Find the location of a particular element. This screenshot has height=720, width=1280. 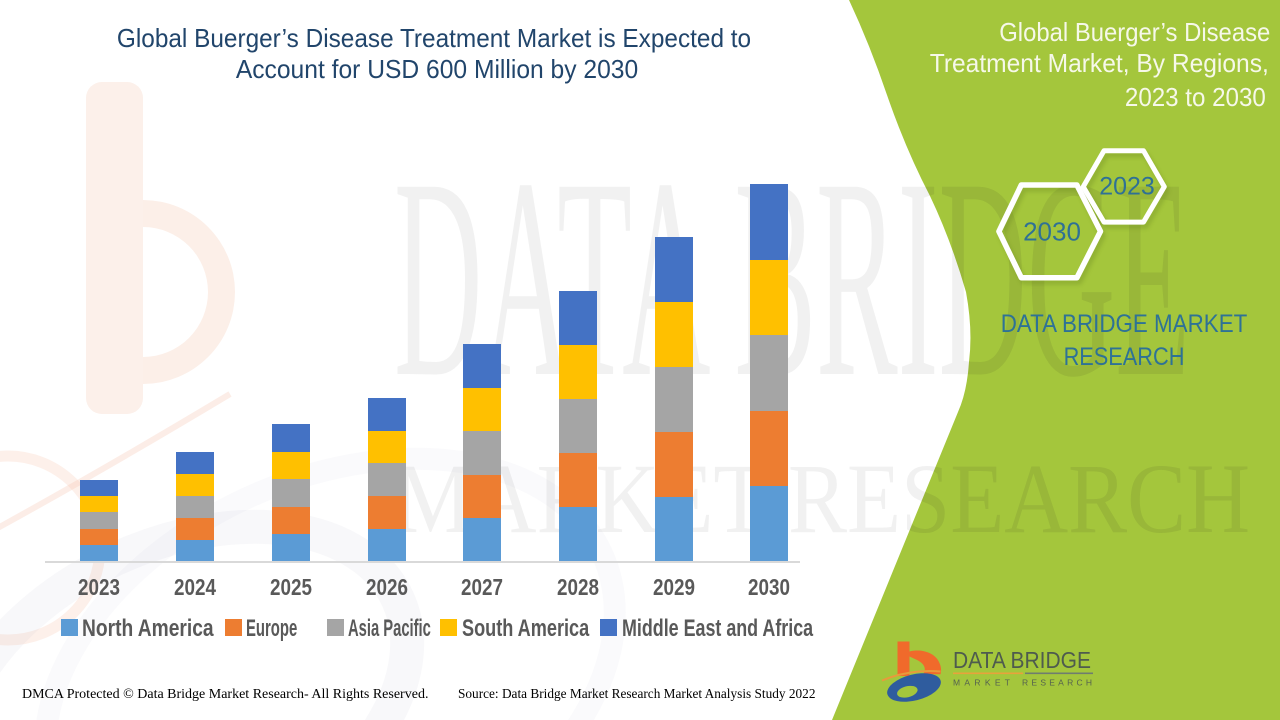

svg-text: MARKET RESEARCH is located at coordinates (822, 498).